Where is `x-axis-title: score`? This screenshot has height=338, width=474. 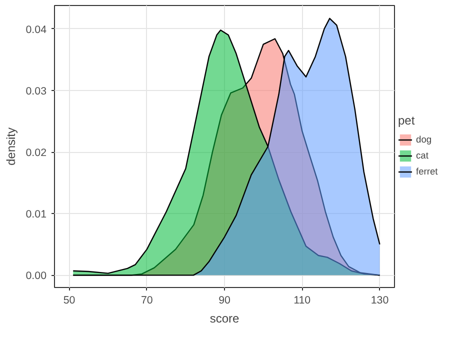 x-axis-title: score is located at coordinates (225, 319).